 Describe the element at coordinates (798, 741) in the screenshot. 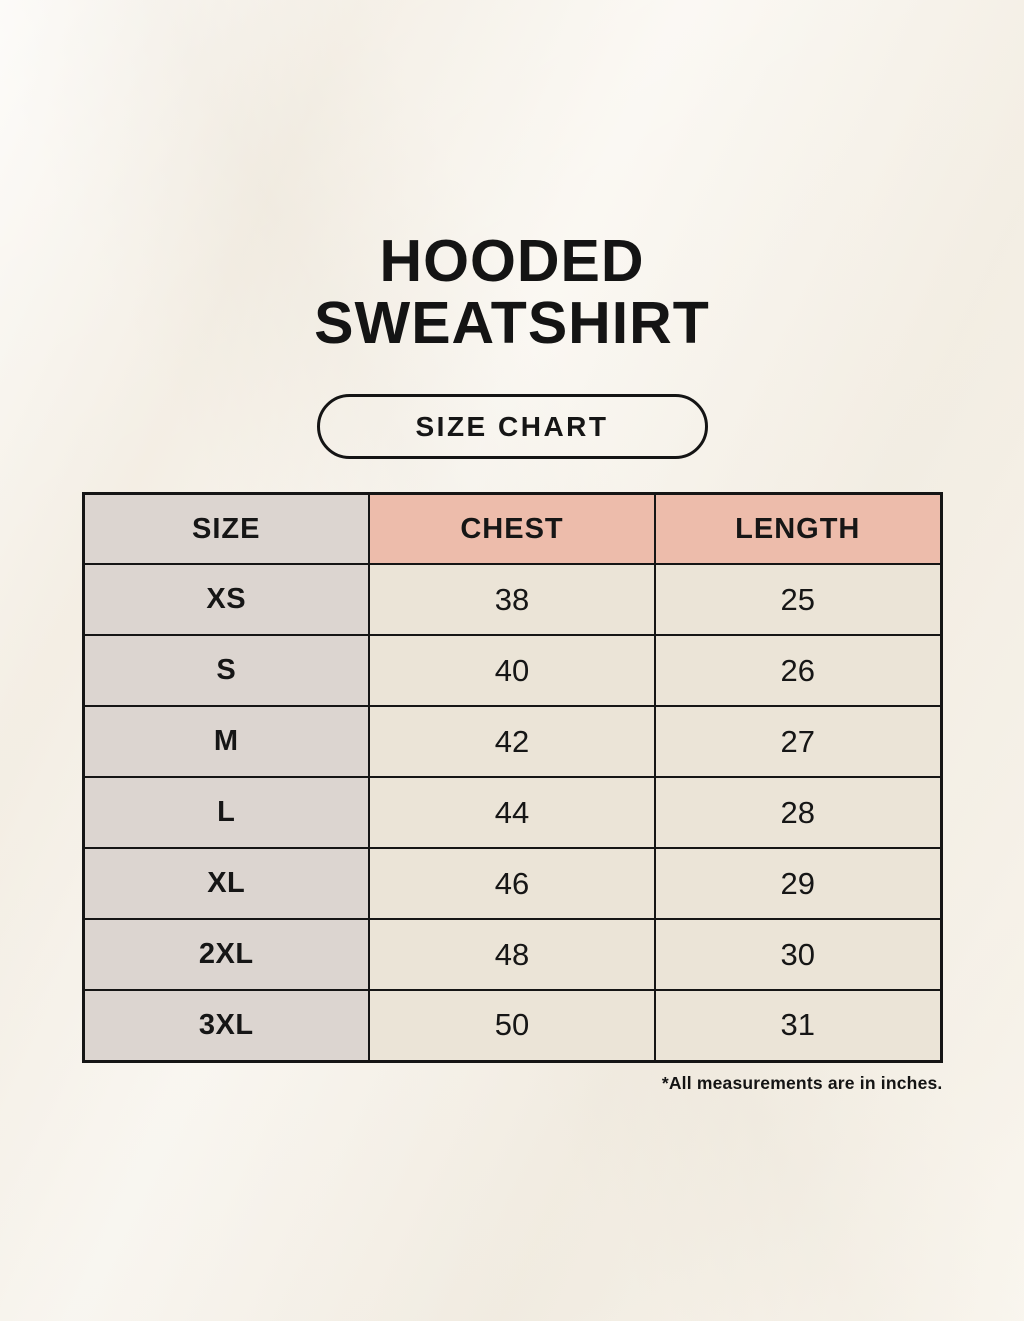

I see `length-cell: 27` at that location.